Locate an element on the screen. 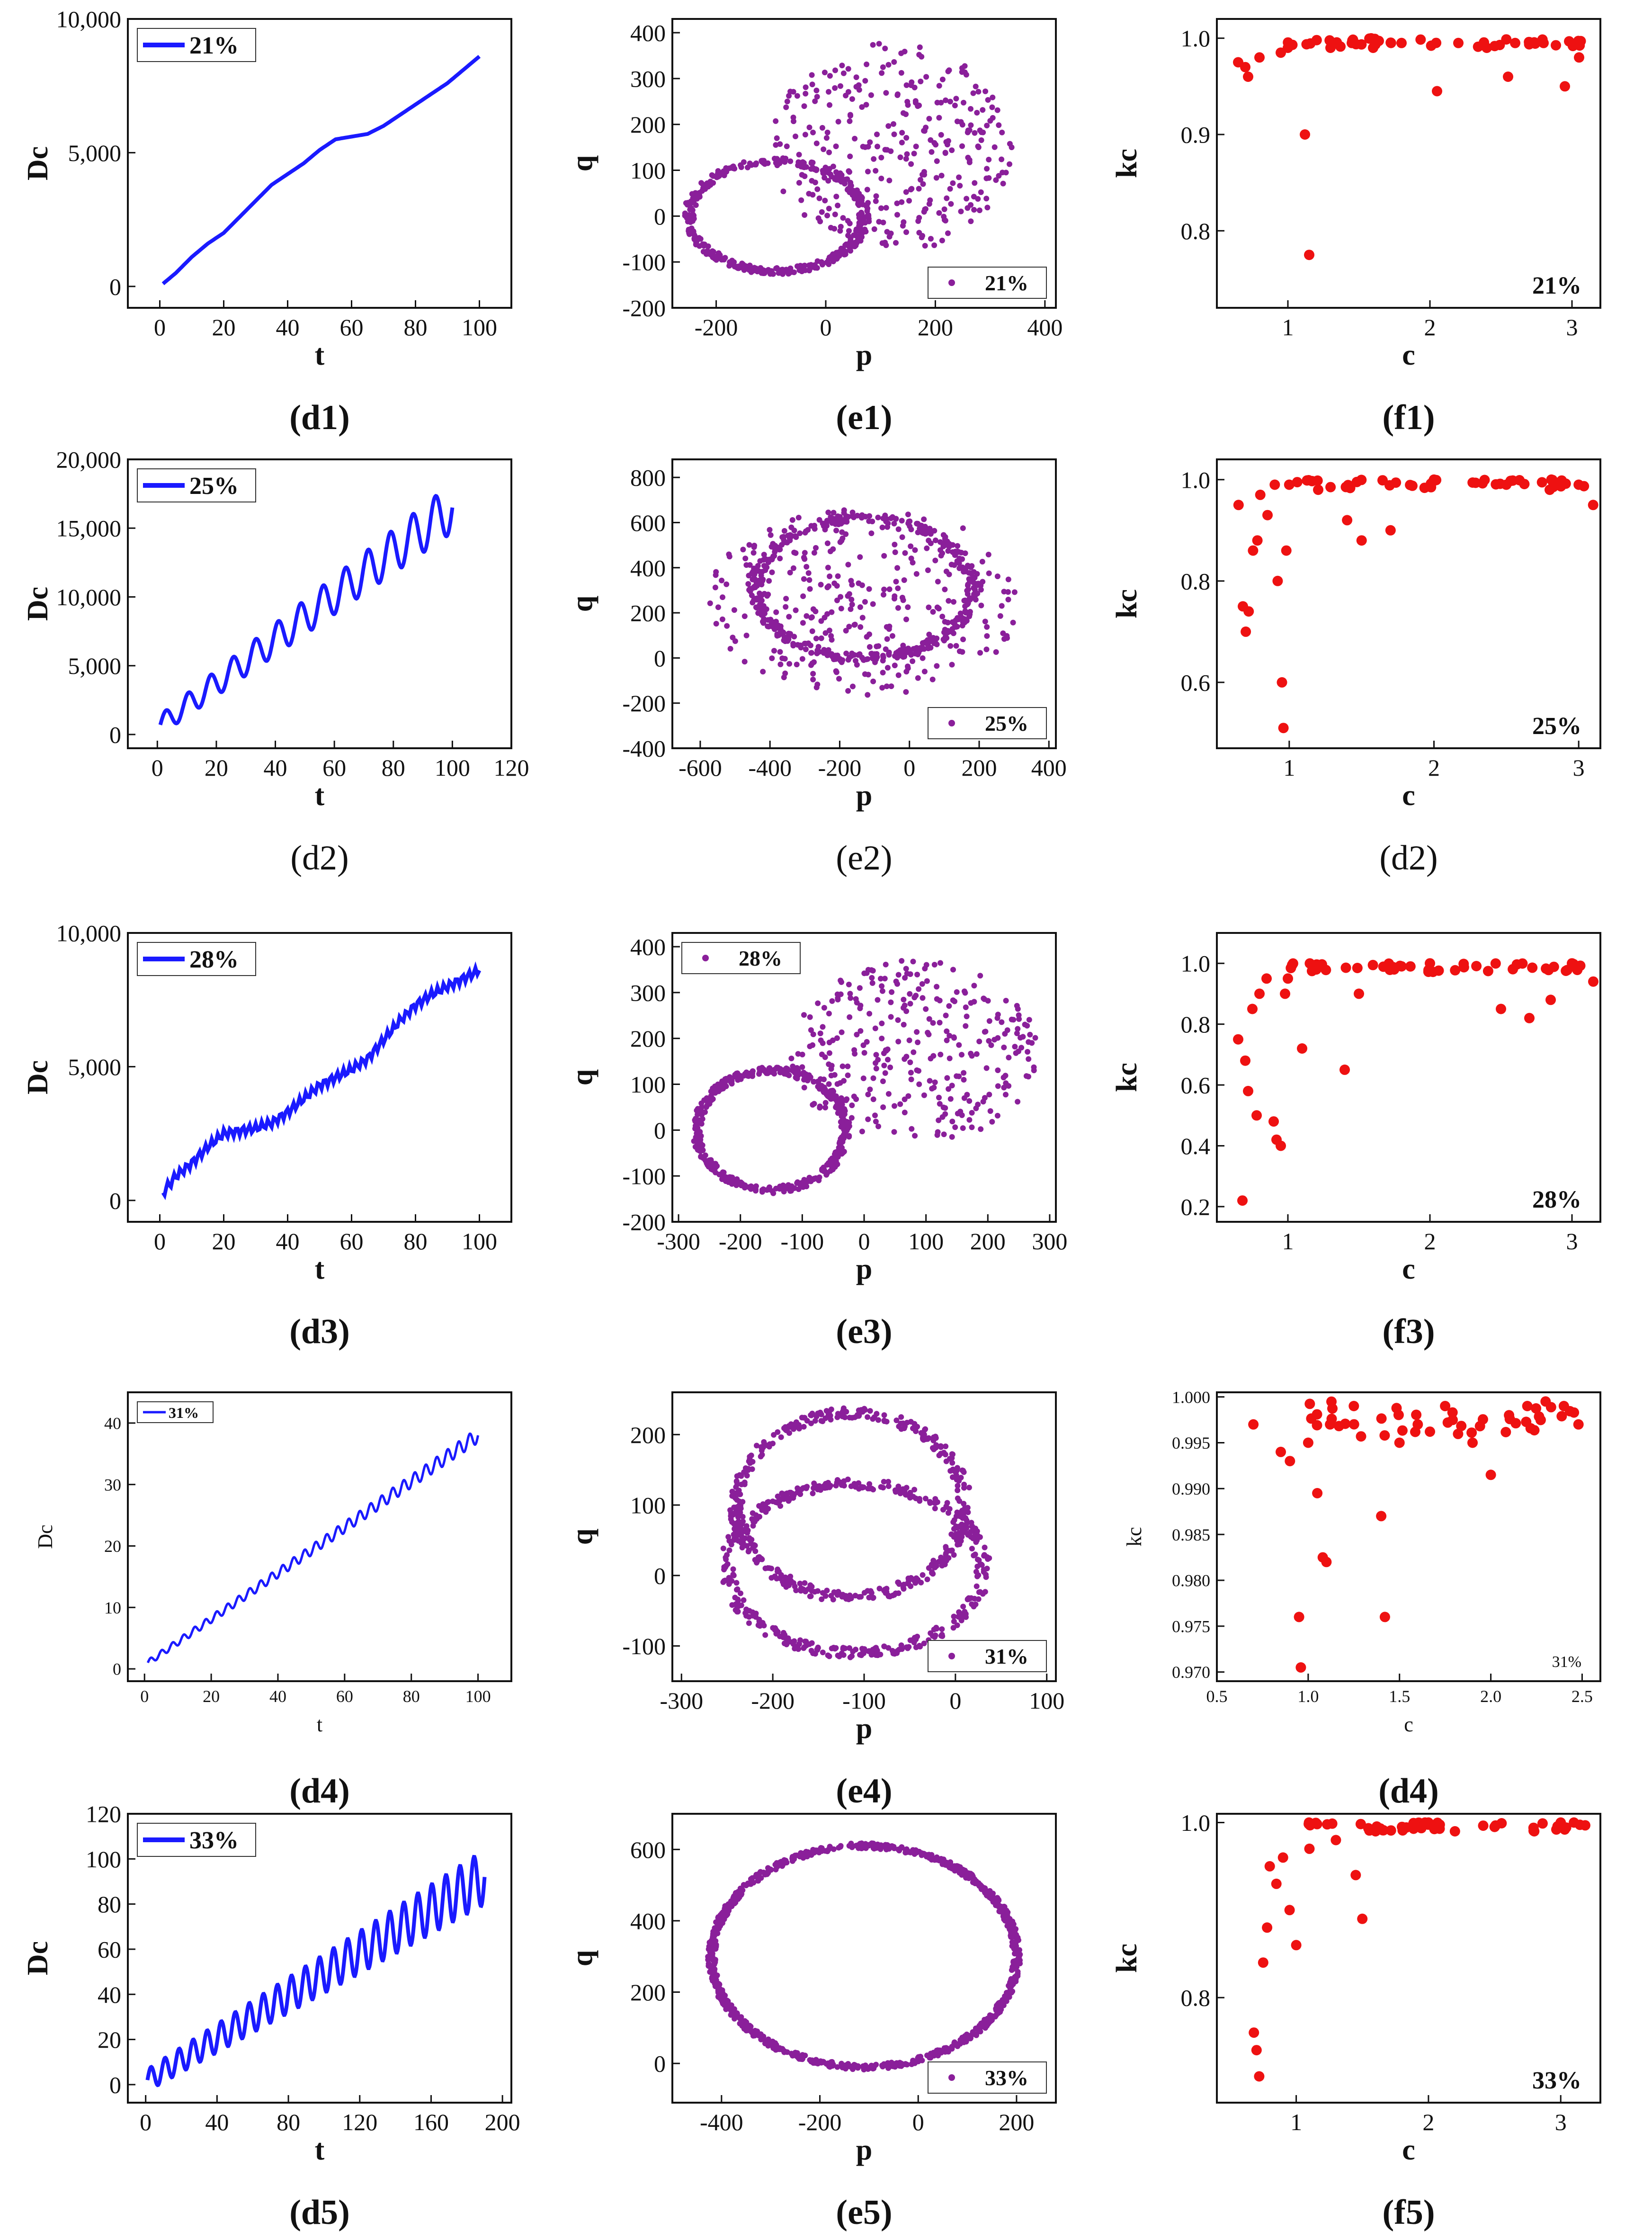  chart-f3: 1 2 3 0.2 0.4 0.6 0.8 1.0 c kc 28% (f3) is located at coordinates (1363, 1136).